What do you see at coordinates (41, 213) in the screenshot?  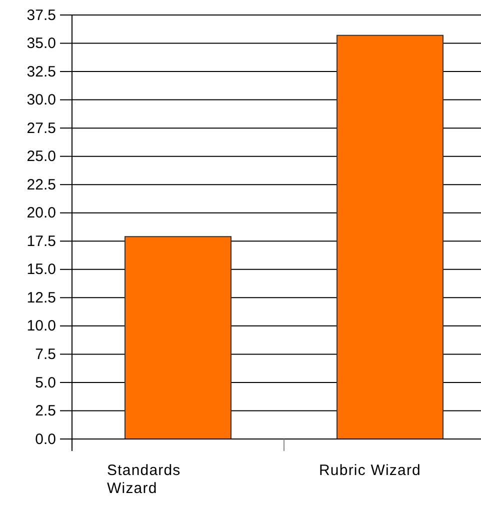 I see `y-tick-label: 20.0` at bounding box center [41, 213].